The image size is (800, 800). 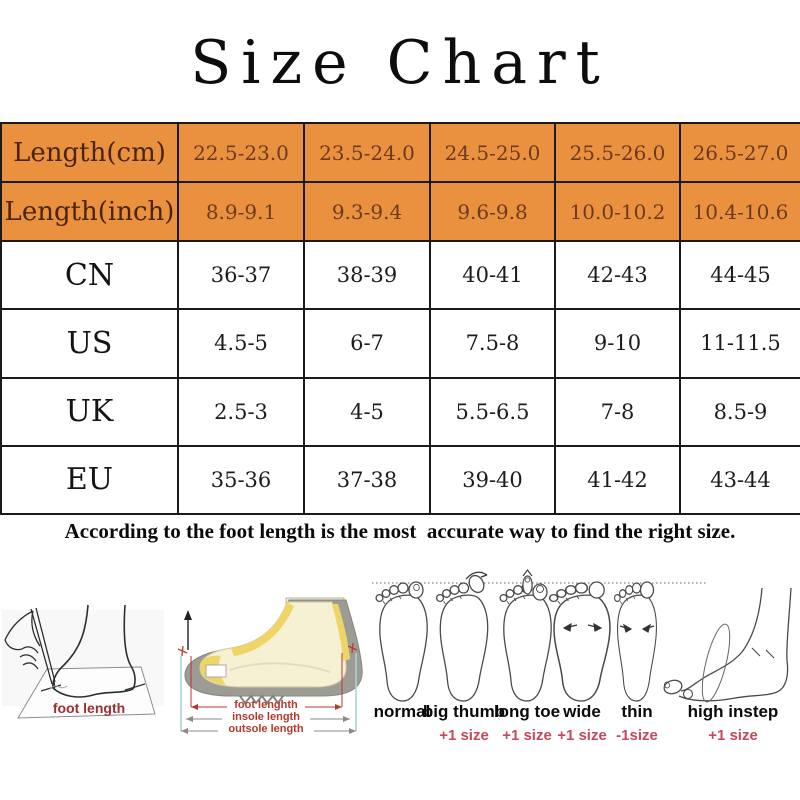 What do you see at coordinates (367, 480) in the screenshot?
I see `table-cell: 37-38` at bounding box center [367, 480].